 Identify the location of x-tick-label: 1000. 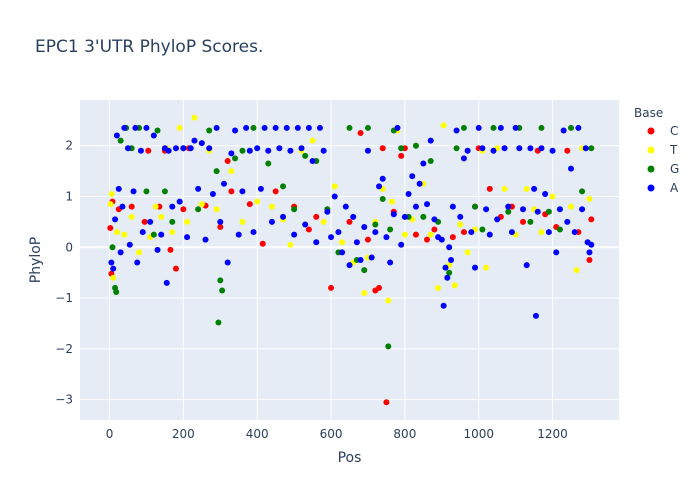
(478, 434).